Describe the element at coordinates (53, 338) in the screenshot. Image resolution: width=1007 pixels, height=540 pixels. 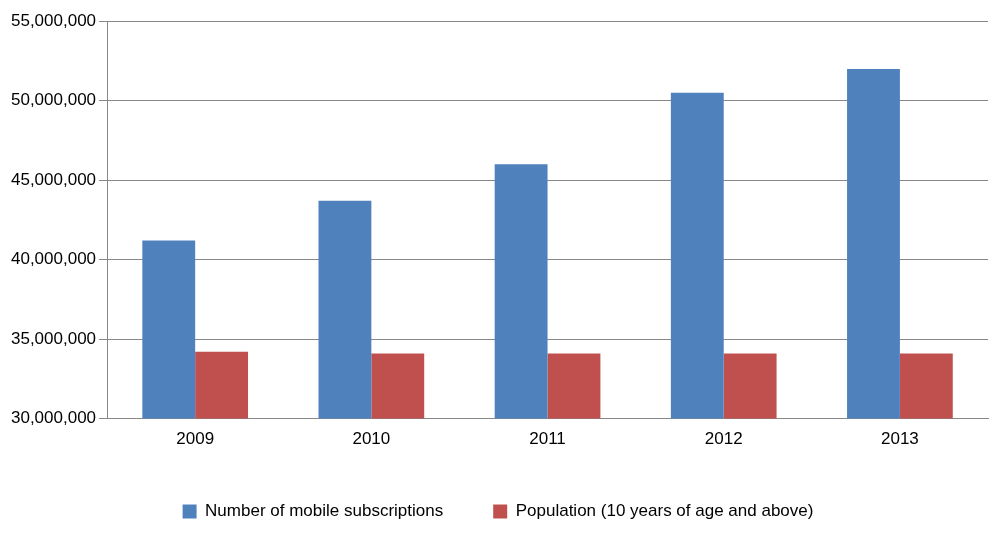
I see `y-tick-label: 35,000,000` at that location.